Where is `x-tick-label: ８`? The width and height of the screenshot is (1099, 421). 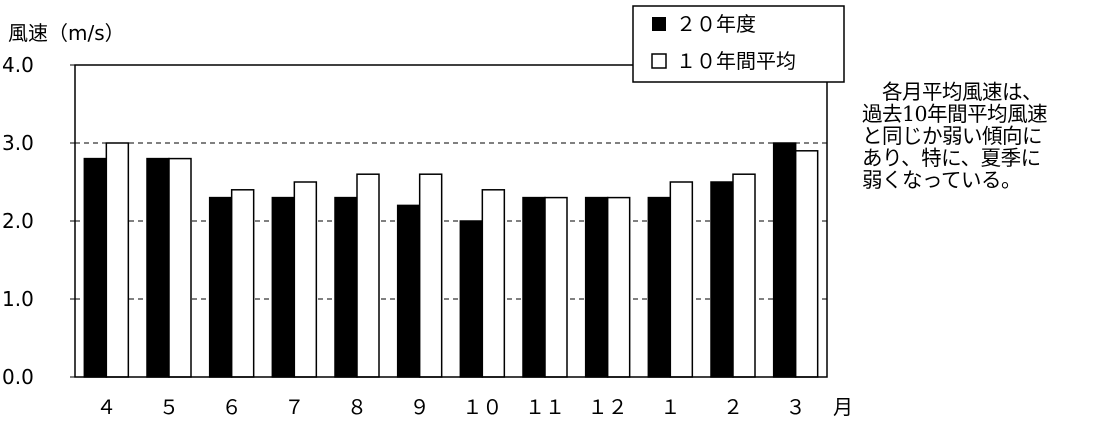 x-tick-label: ８ is located at coordinates (357, 407).